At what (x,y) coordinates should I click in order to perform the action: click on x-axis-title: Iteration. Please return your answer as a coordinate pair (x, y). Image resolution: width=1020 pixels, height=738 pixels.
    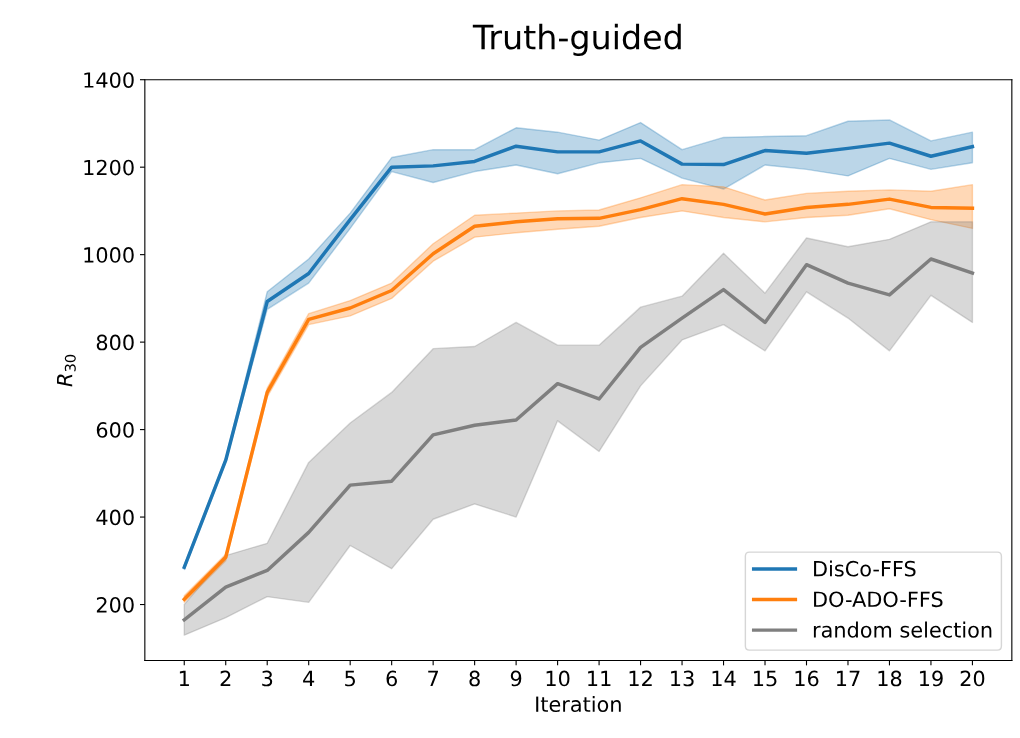
    Looking at the image, I should click on (578, 704).